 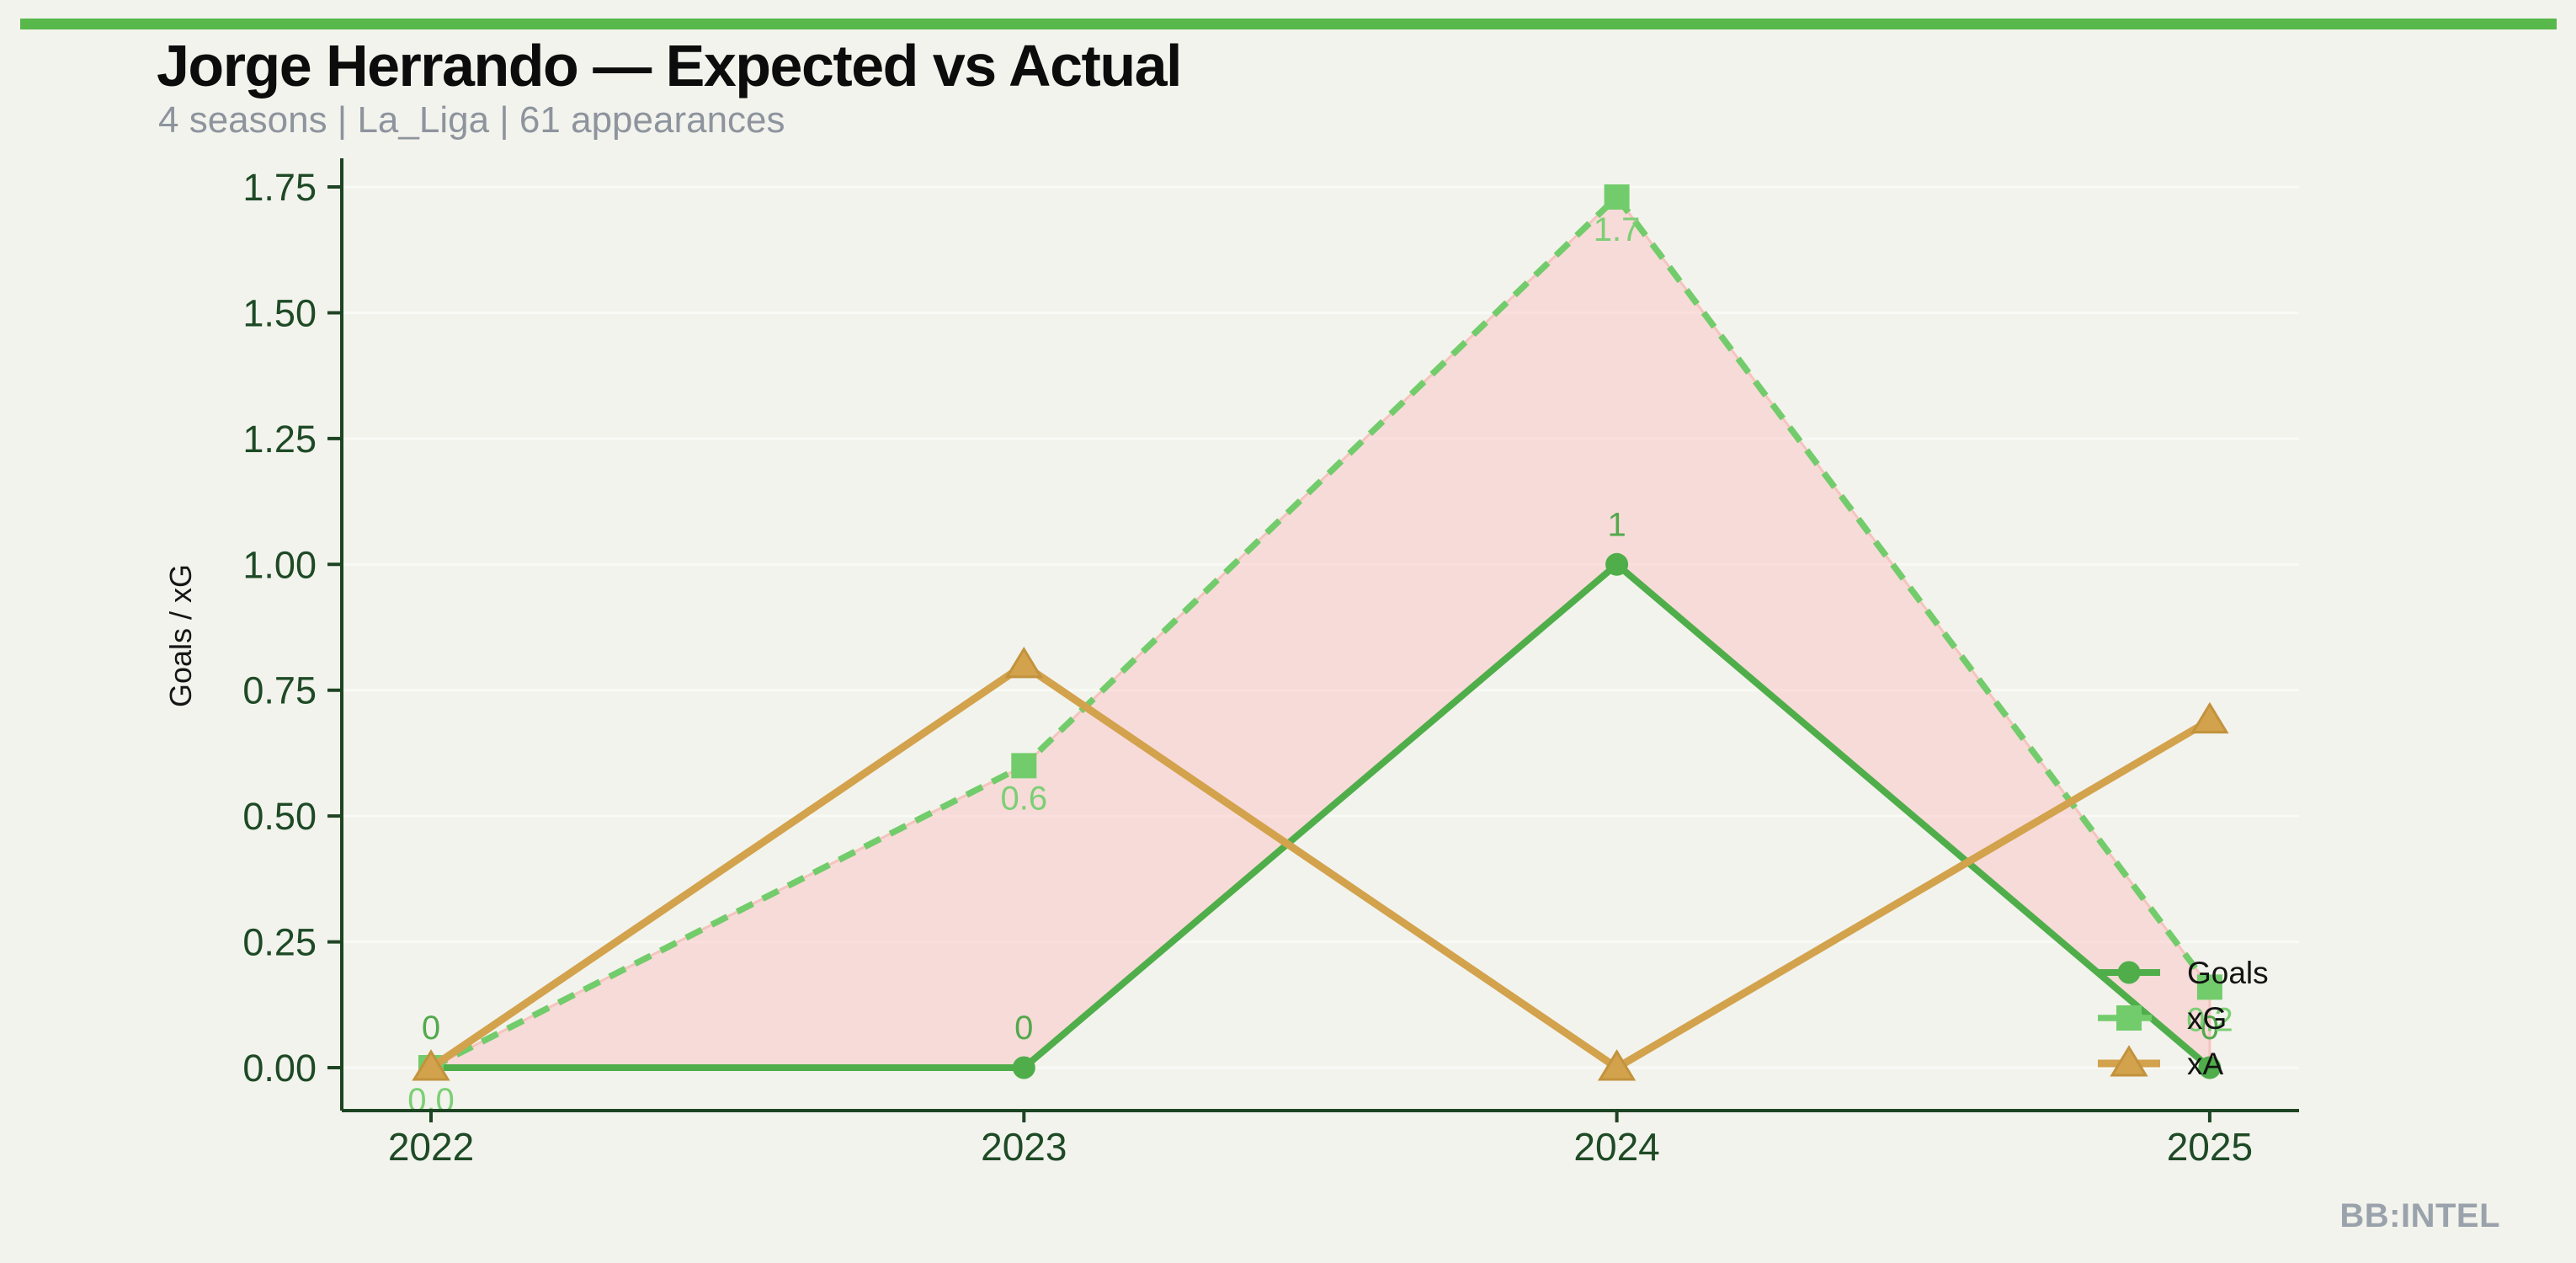 I want to click on legend-square-marker, so click(x=2129, y=1018).